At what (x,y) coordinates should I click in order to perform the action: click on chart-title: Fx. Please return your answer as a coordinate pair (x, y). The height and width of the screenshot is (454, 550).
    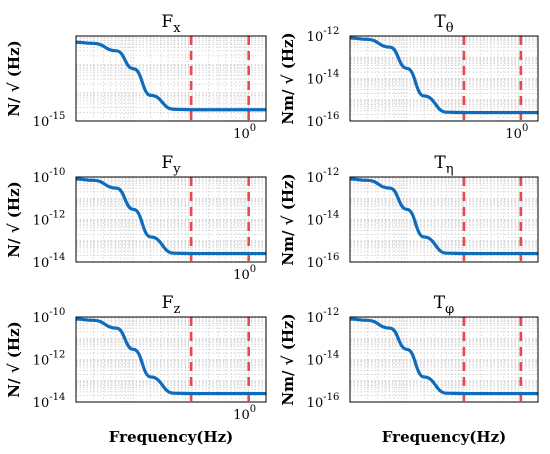
    Looking at the image, I should click on (171, 24).